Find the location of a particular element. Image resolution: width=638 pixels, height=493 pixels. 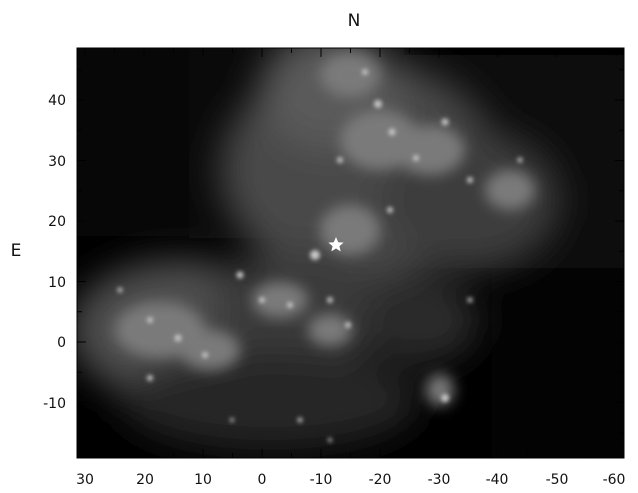

x-tick-label: -10 is located at coordinates (321, 480).